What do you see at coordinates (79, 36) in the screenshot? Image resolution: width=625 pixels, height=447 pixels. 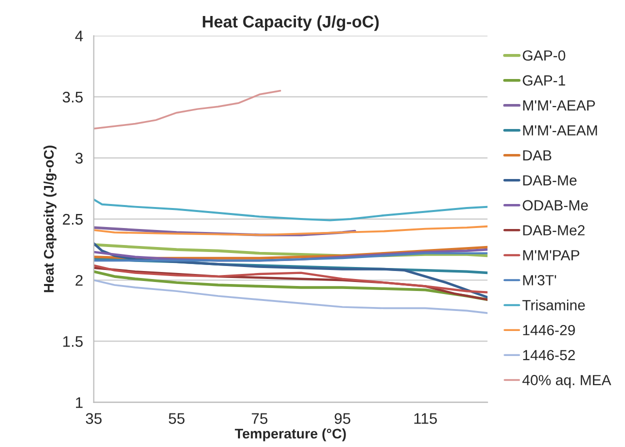 I see `y-tick-label: 4` at bounding box center [79, 36].